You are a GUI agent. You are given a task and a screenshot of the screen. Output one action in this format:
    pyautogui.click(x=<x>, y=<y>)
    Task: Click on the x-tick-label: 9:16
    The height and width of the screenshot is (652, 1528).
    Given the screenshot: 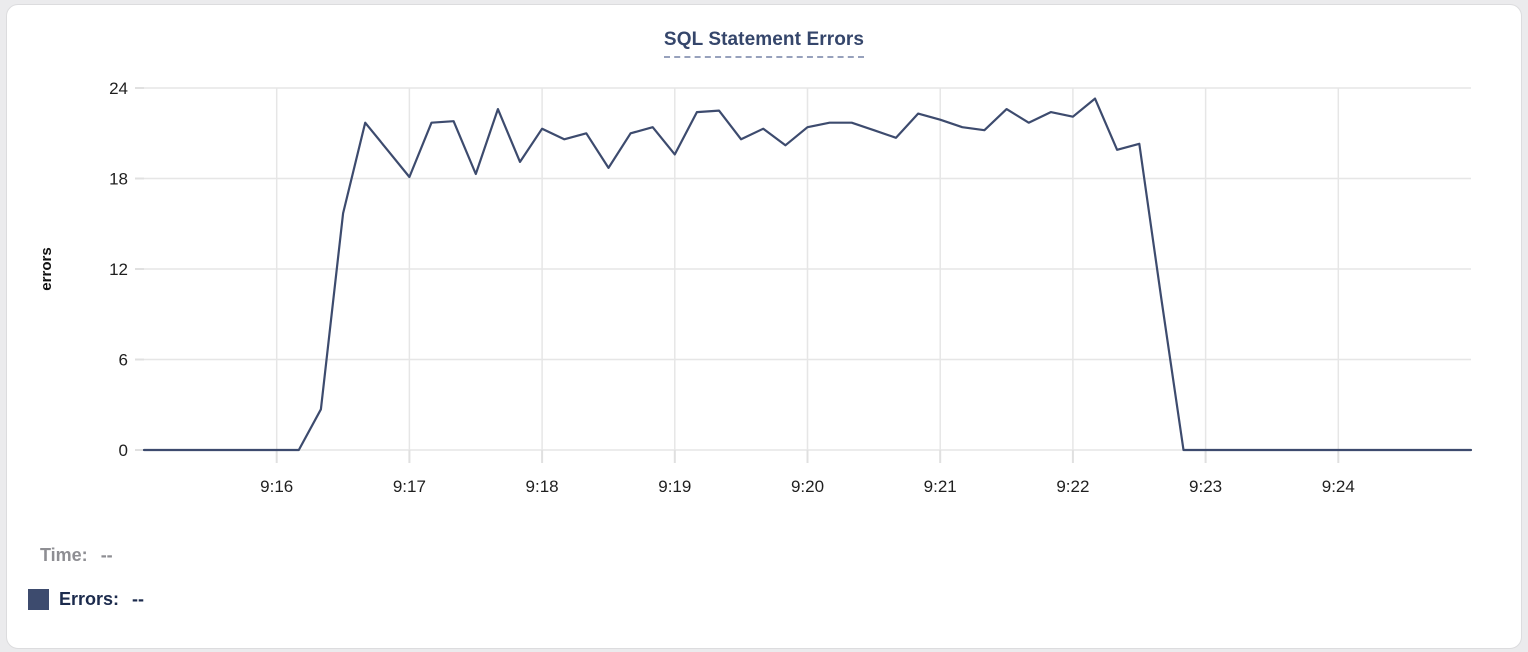 What is the action you would take?
    pyautogui.click(x=276, y=486)
    